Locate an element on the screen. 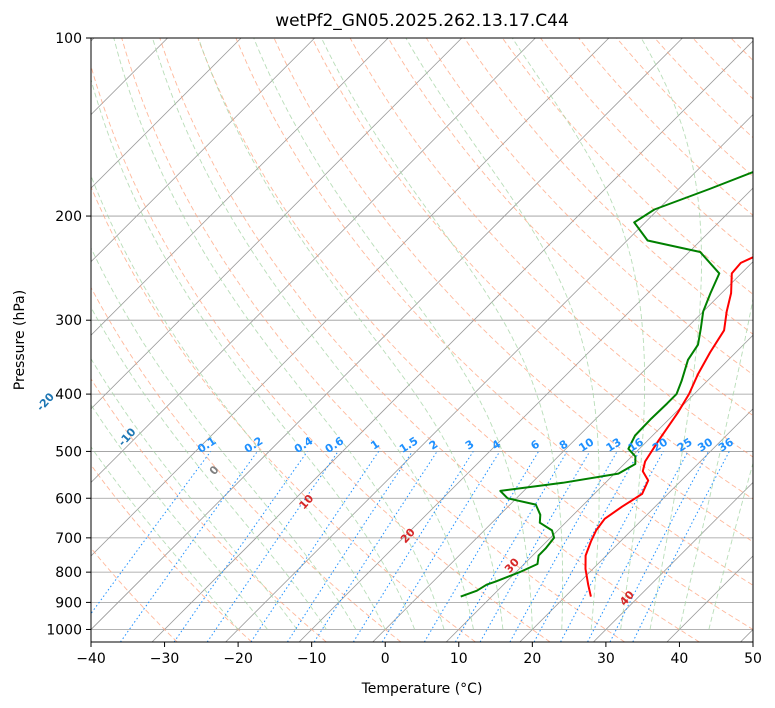 The image size is (775, 708). x-tick-label: 0 is located at coordinates (385, 659).